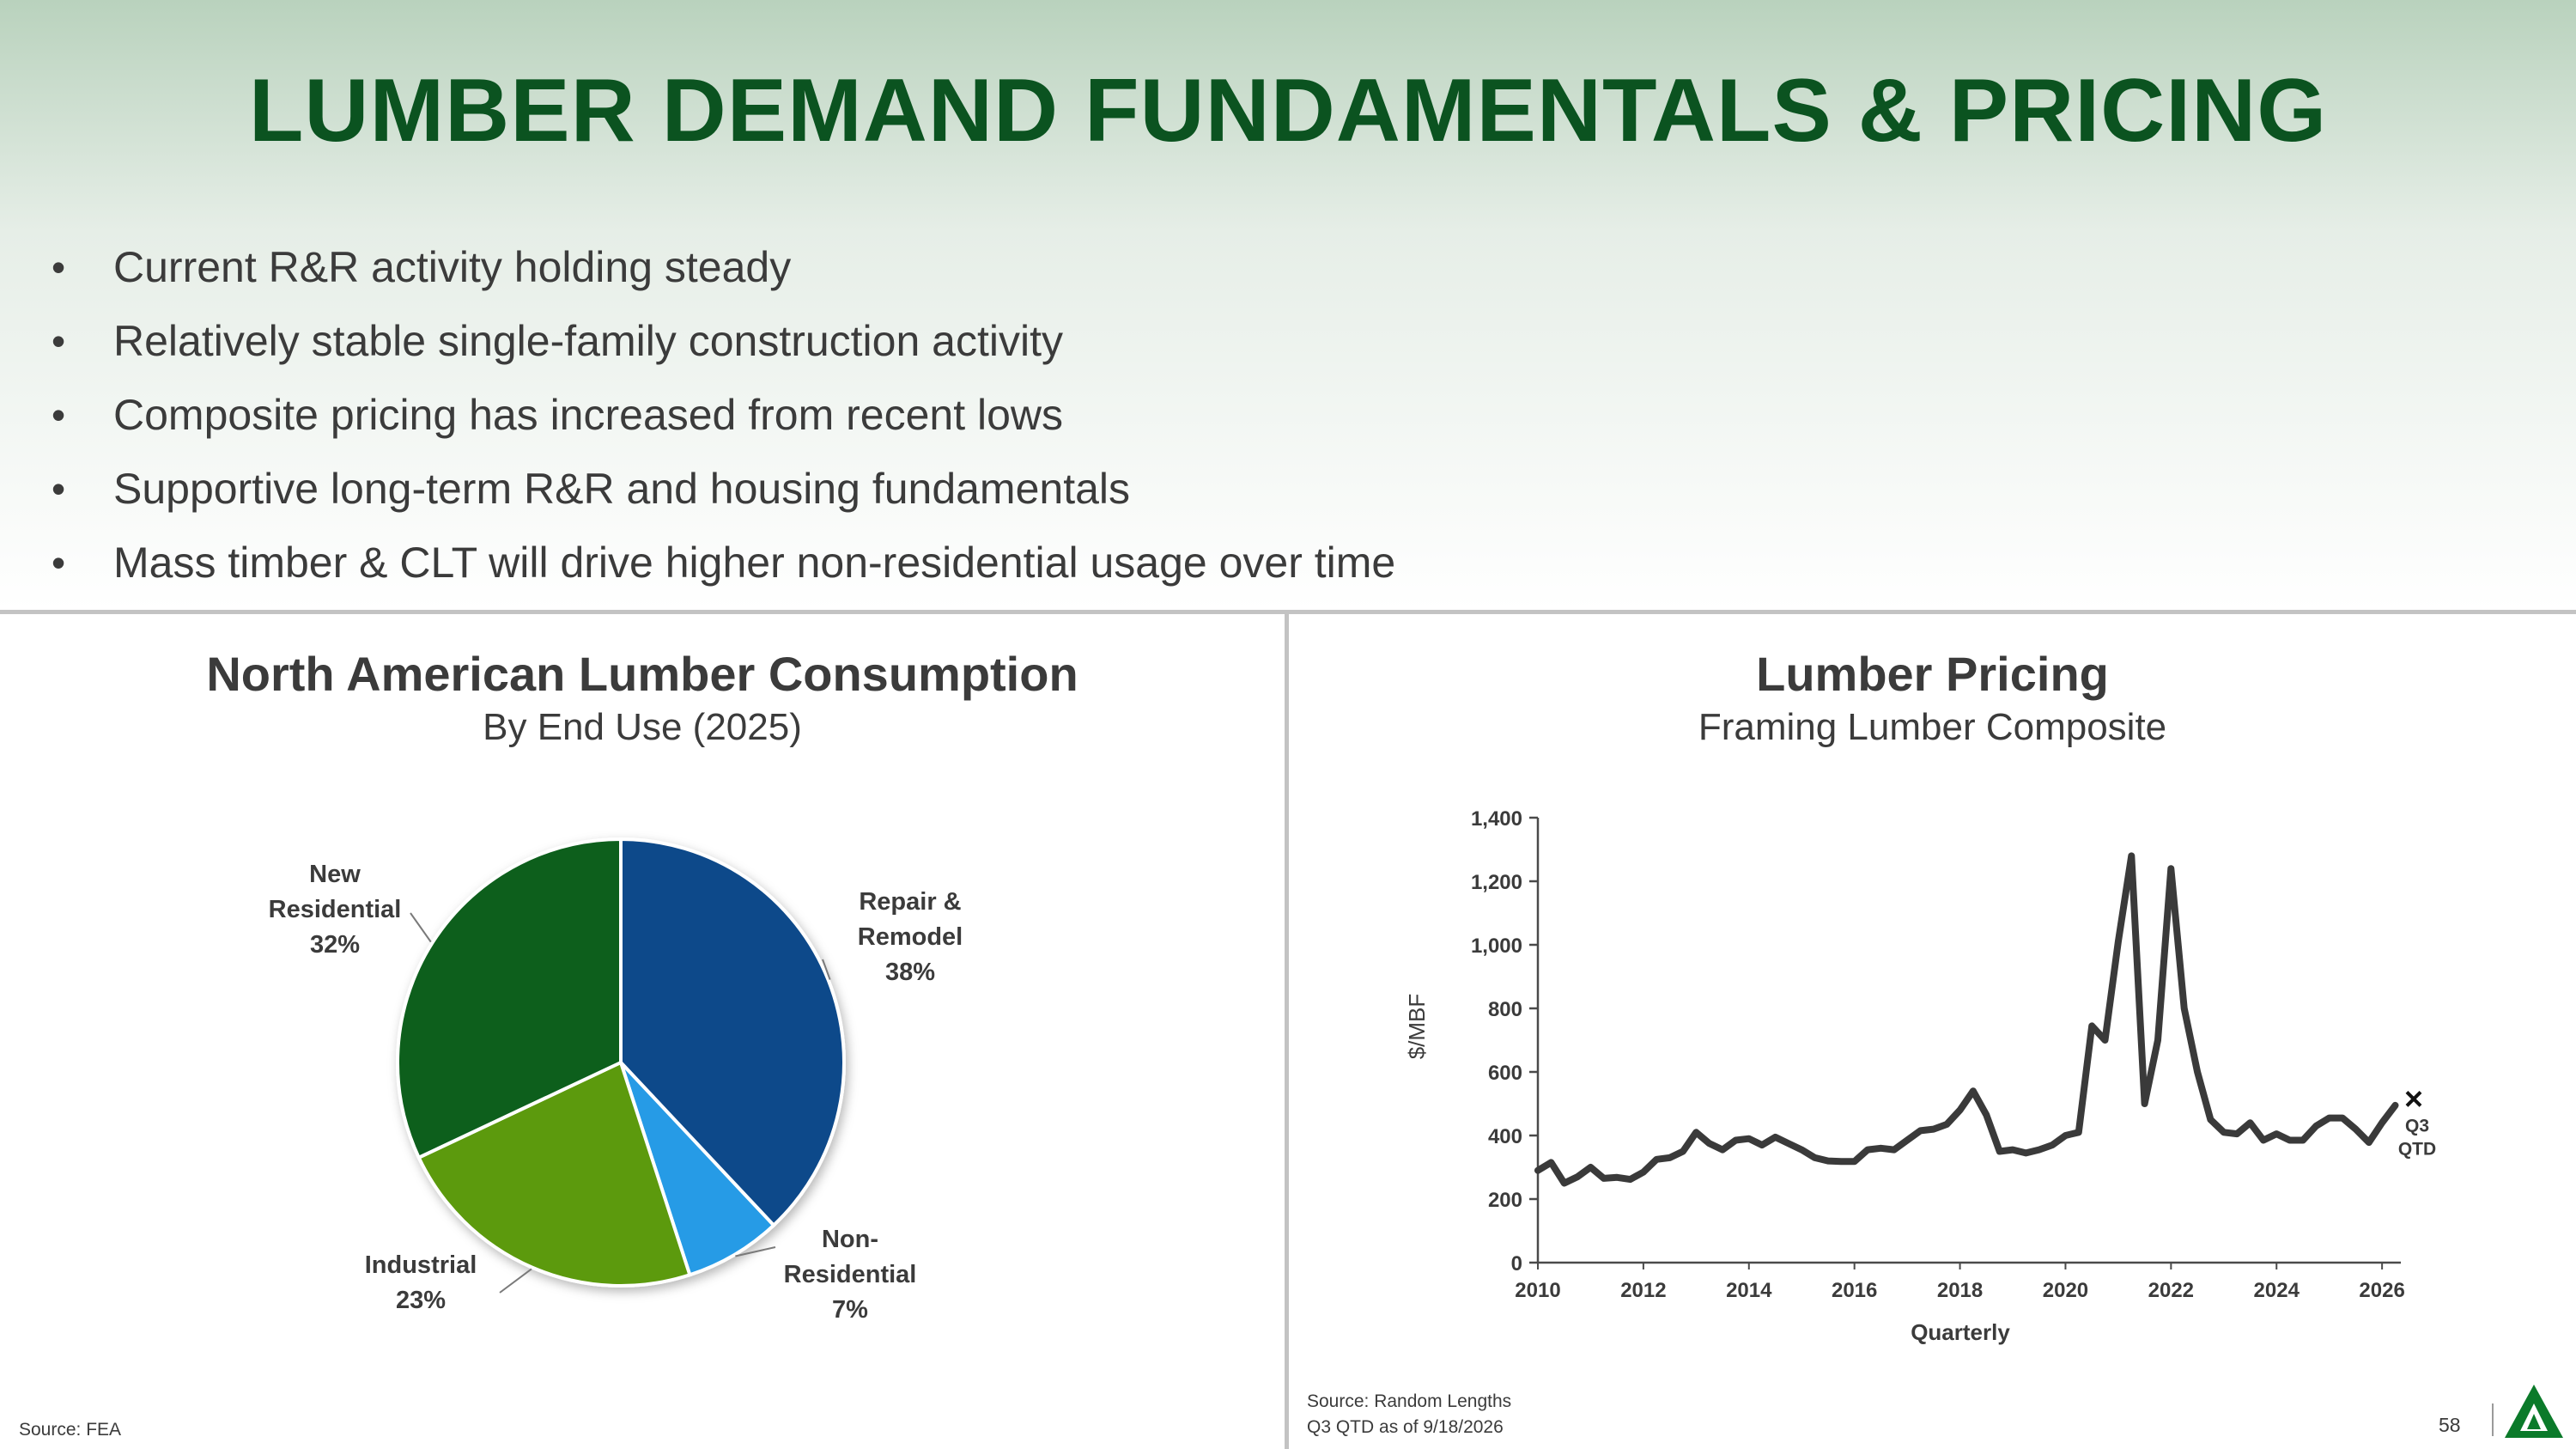  What do you see at coordinates (1855, 1290) in the screenshot?
I see `x-tick-label: 2016` at bounding box center [1855, 1290].